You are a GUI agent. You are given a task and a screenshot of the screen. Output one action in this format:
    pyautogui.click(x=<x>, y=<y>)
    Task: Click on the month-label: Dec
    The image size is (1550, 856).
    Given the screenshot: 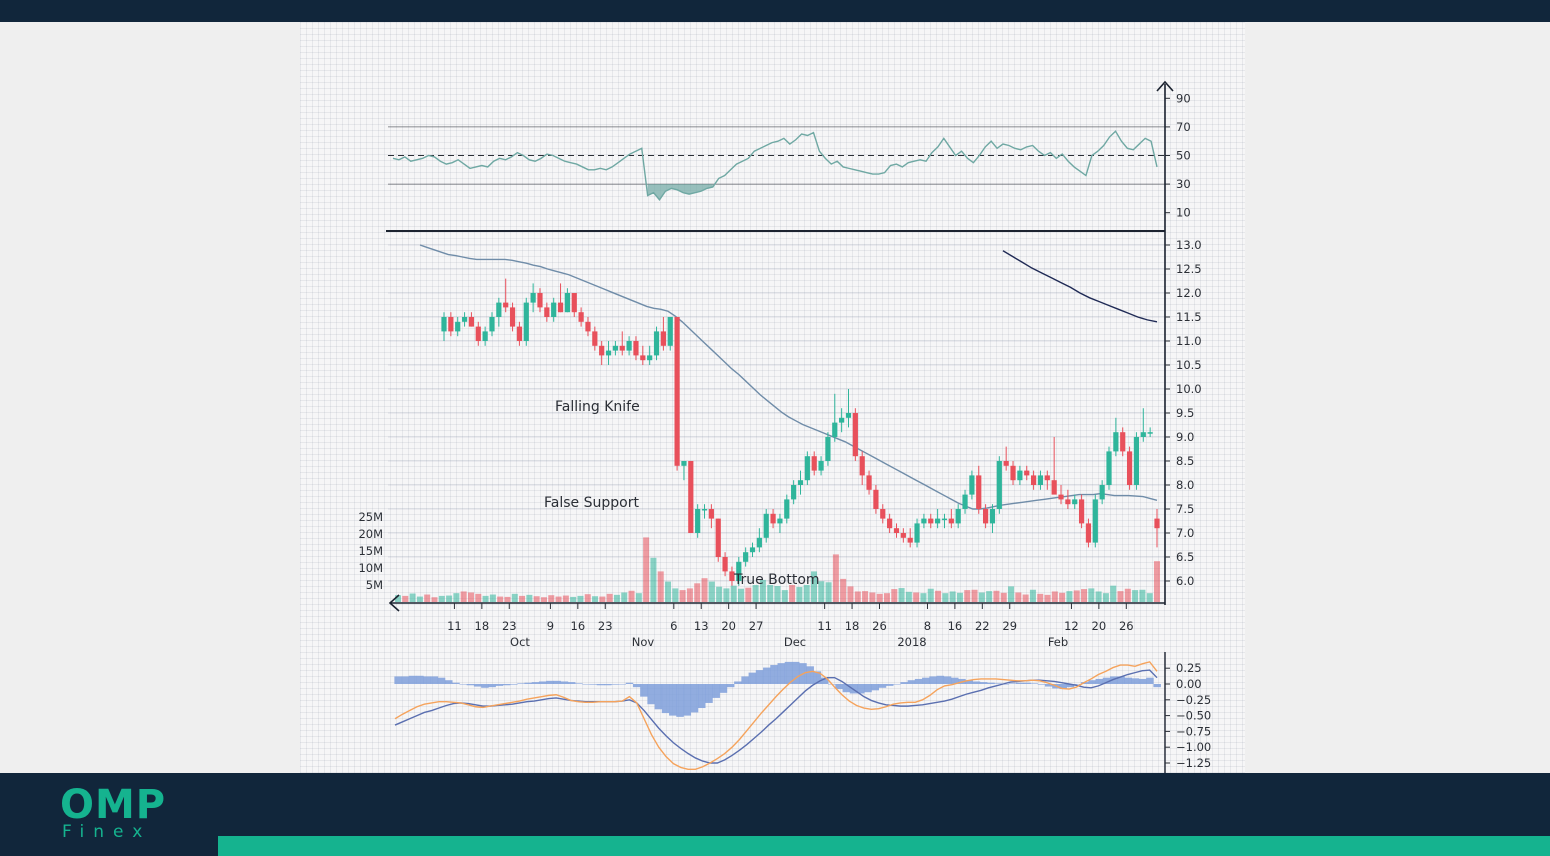 What is the action you would take?
    pyautogui.click(x=795, y=642)
    